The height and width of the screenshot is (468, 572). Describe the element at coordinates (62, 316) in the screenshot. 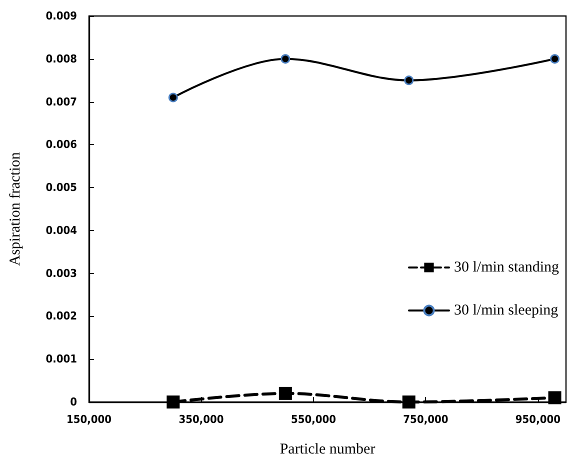

I see `y-tick-label: 0.002` at that location.